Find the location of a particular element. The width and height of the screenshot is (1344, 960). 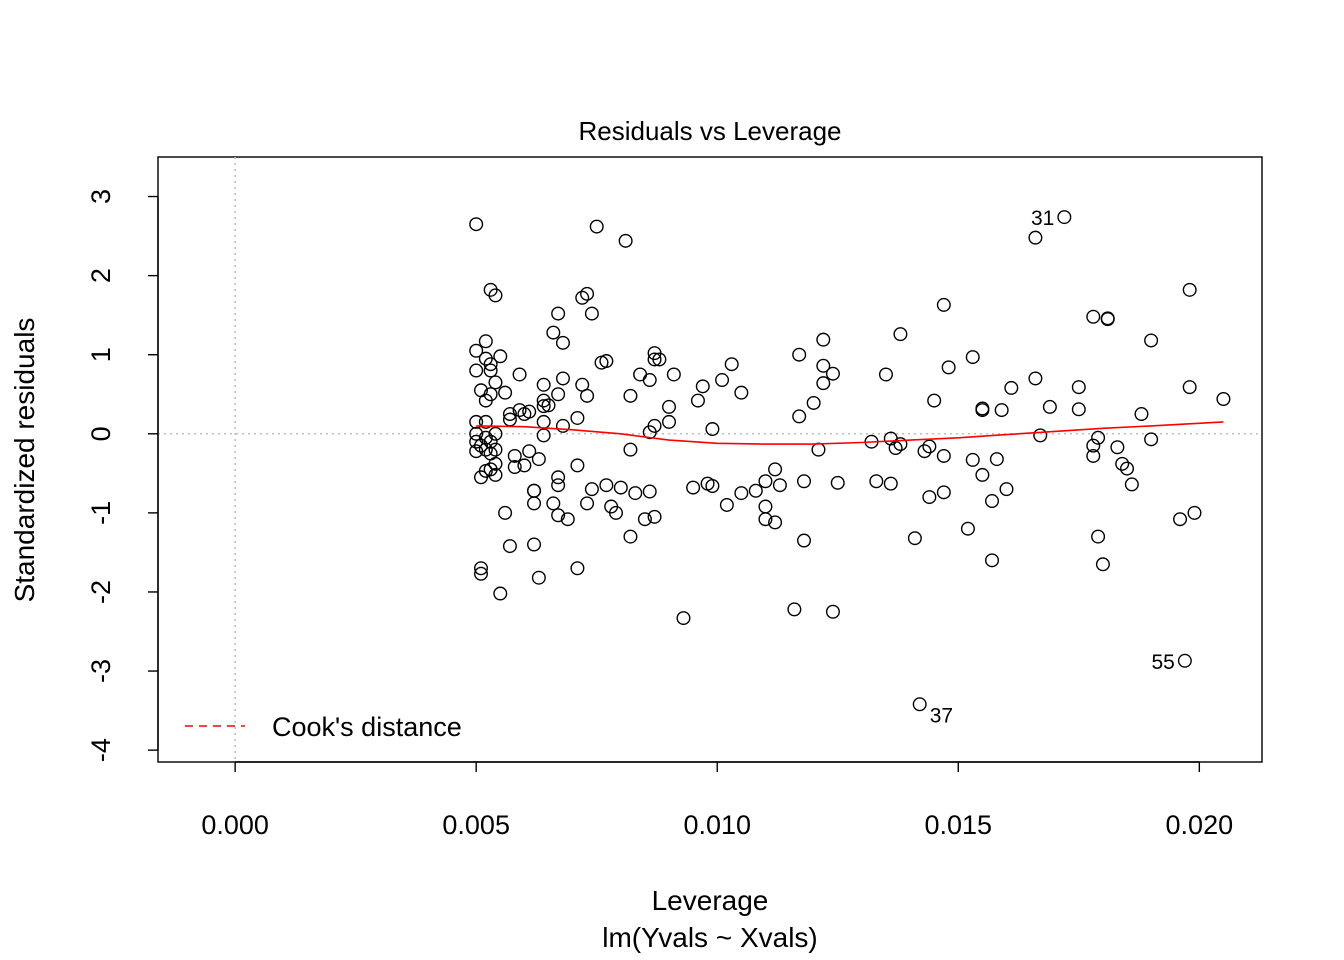

smooth-line is located at coordinates (850, 433).